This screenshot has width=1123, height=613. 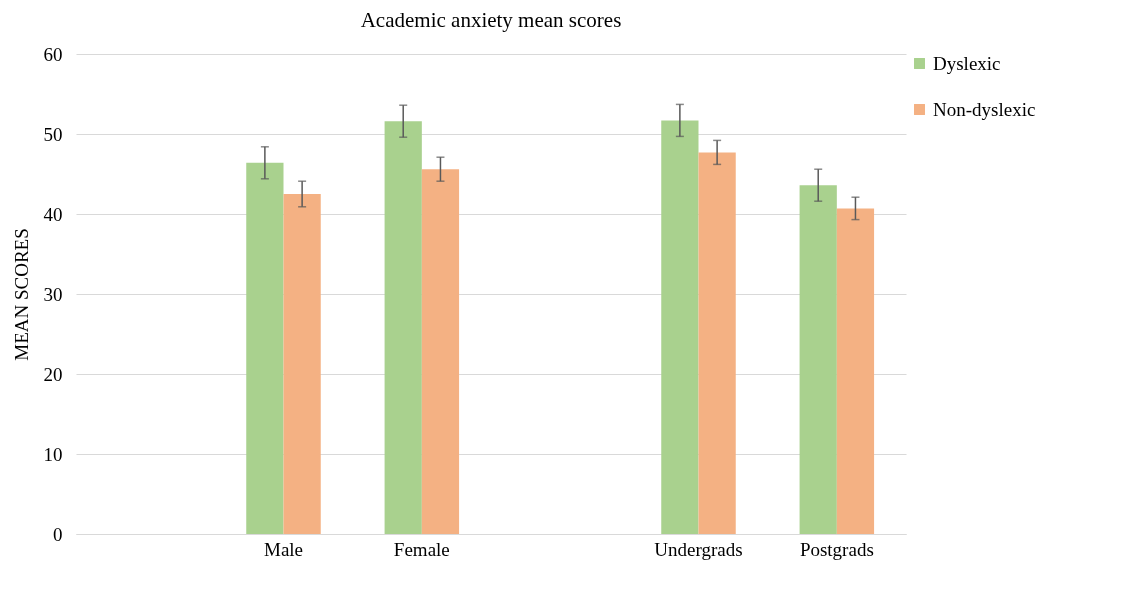 I want to click on x-tick-label: Male, so click(x=283, y=549).